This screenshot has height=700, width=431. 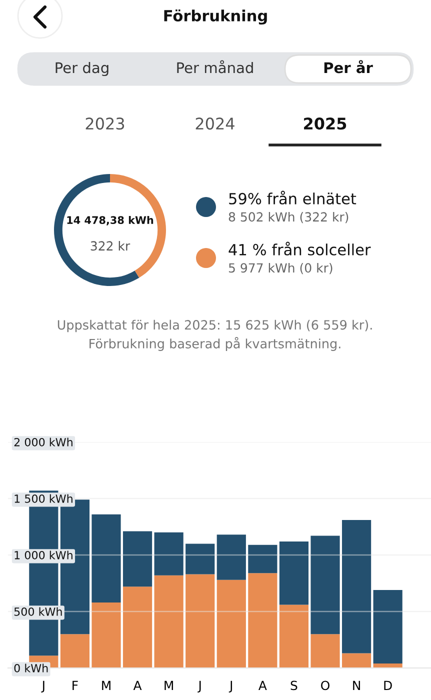 What do you see at coordinates (348, 67) in the screenshot?
I see `text: Per år` at bounding box center [348, 67].